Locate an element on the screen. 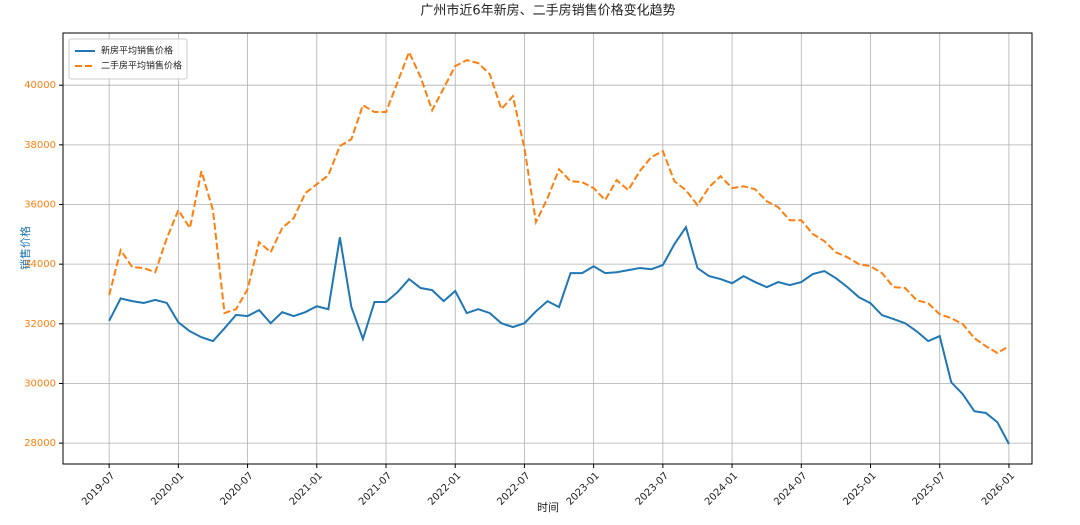  chart-title: 广州市近6年新房、二手房销售价格变化趋势 is located at coordinates (547, 11).